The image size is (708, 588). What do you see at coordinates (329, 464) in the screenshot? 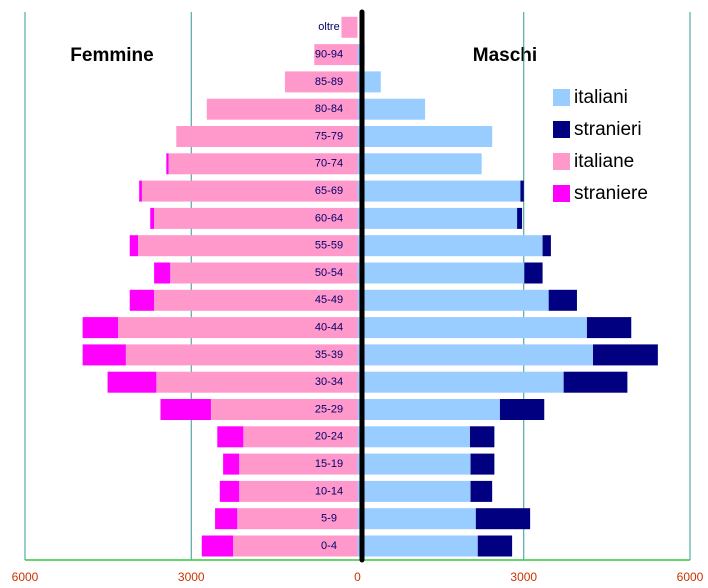
I see `category-label: 15-19` at bounding box center [329, 464].